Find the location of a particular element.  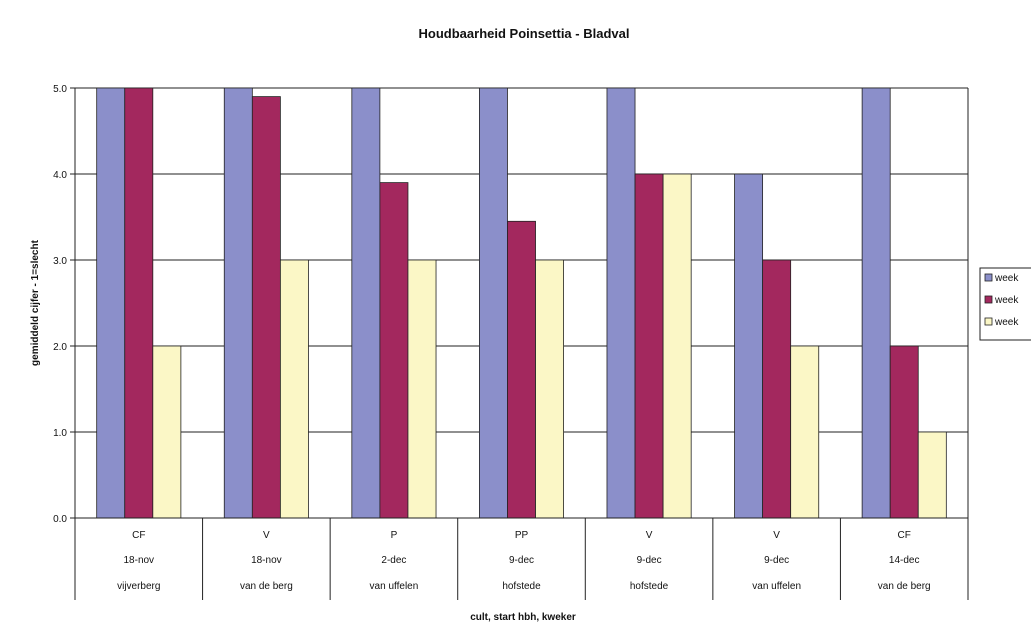

y-tick-label: 1.0 is located at coordinates (60, 433).